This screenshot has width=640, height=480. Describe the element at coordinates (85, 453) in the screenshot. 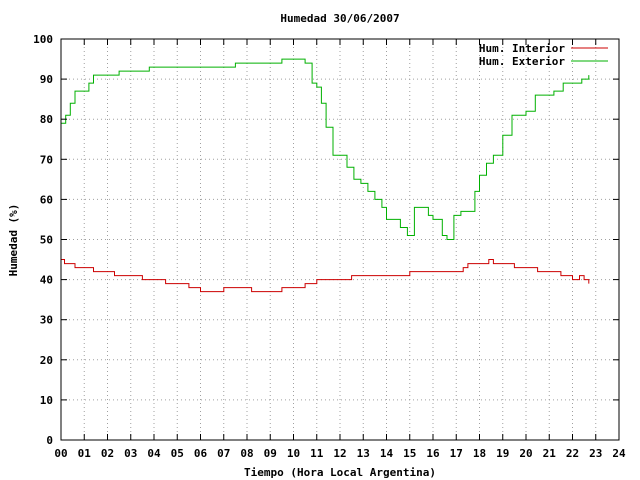

I see `x-tick-label: 01` at that location.